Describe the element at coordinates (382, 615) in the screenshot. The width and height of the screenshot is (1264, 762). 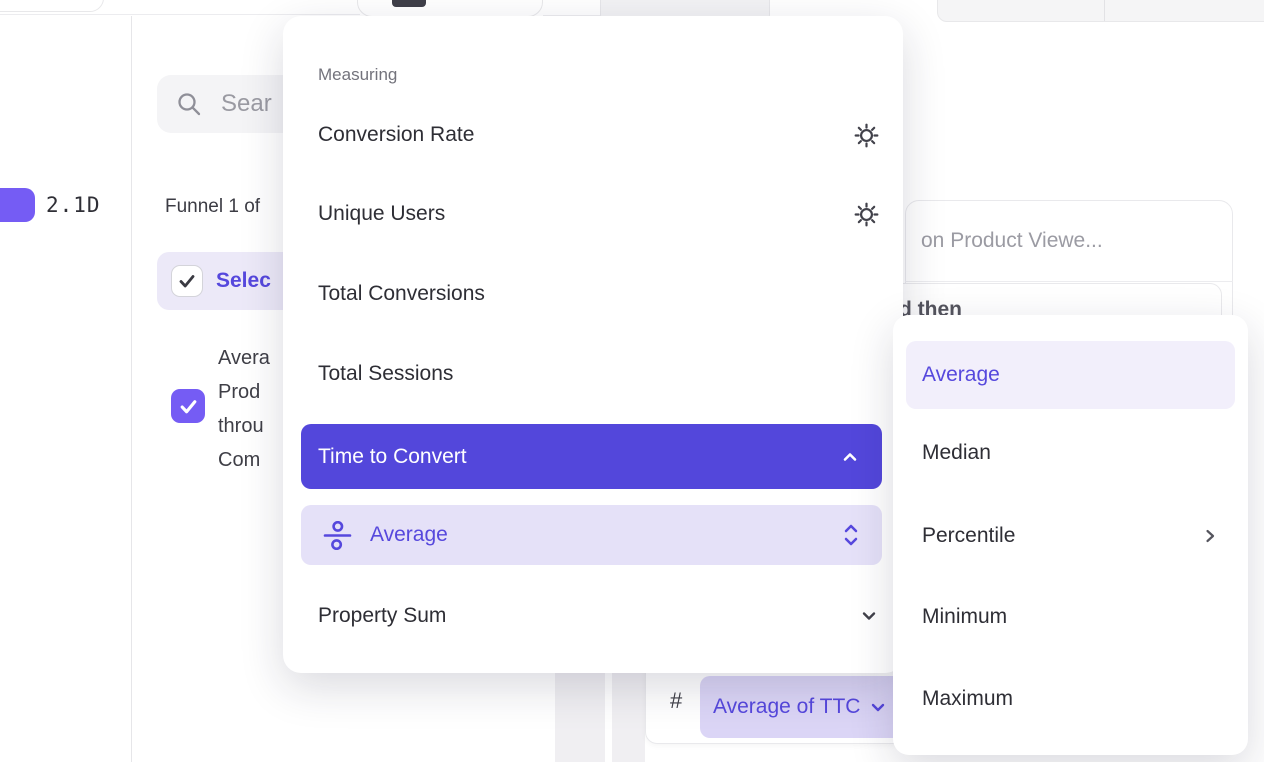
I see `menu-item-label: Property Sum` at that location.